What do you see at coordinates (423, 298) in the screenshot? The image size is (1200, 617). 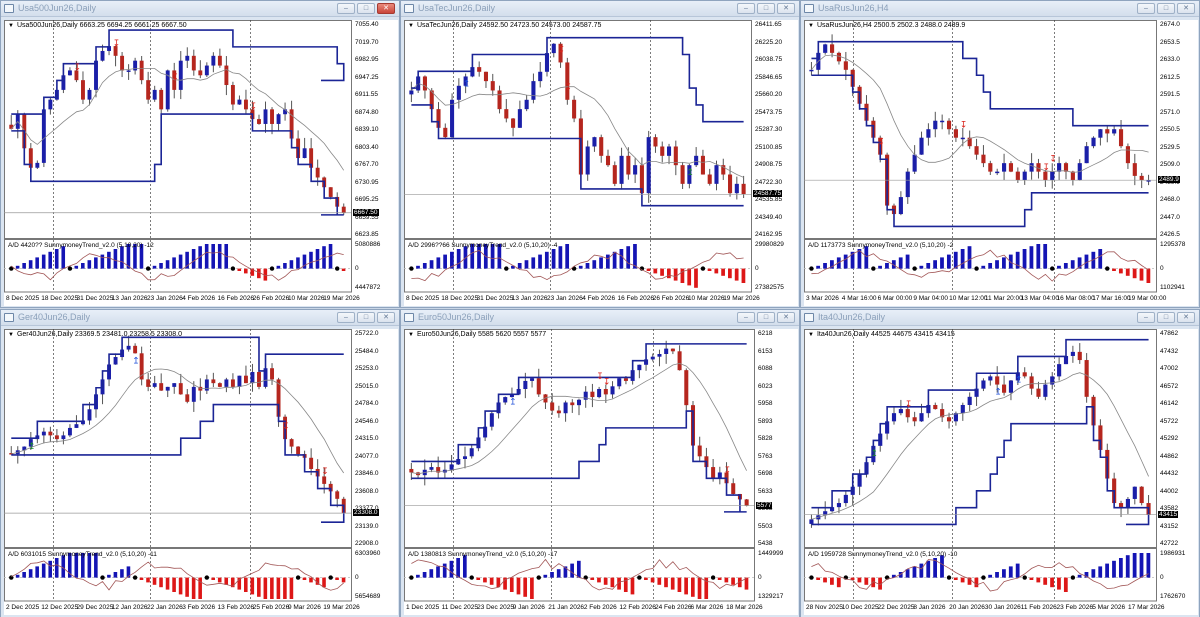 I see `time-axis-label: 8 Dec 2025` at bounding box center [423, 298].